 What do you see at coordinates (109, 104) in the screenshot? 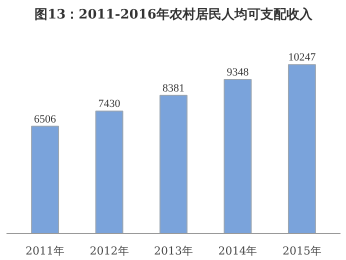
I see `data-label: 7430` at bounding box center [109, 104].